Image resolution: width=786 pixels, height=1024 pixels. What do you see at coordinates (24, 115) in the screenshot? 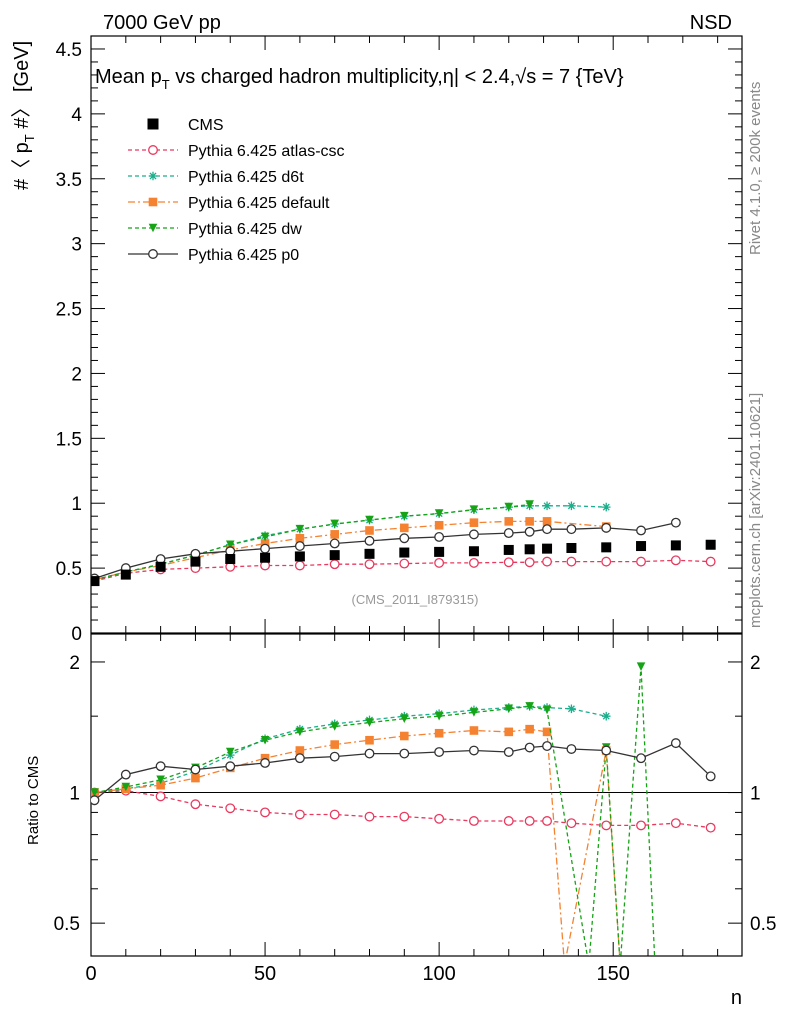
I see `main-ylabel: #〈 pT #〉 [GeV]` at bounding box center [24, 115].